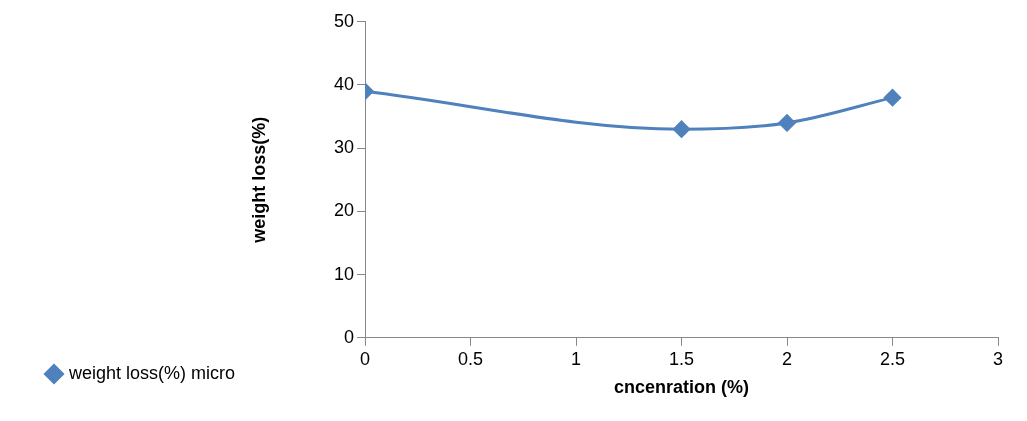 The width and height of the screenshot is (1027, 421). Describe the element at coordinates (344, 147) in the screenshot. I see `y-tick-label: 30` at that location.